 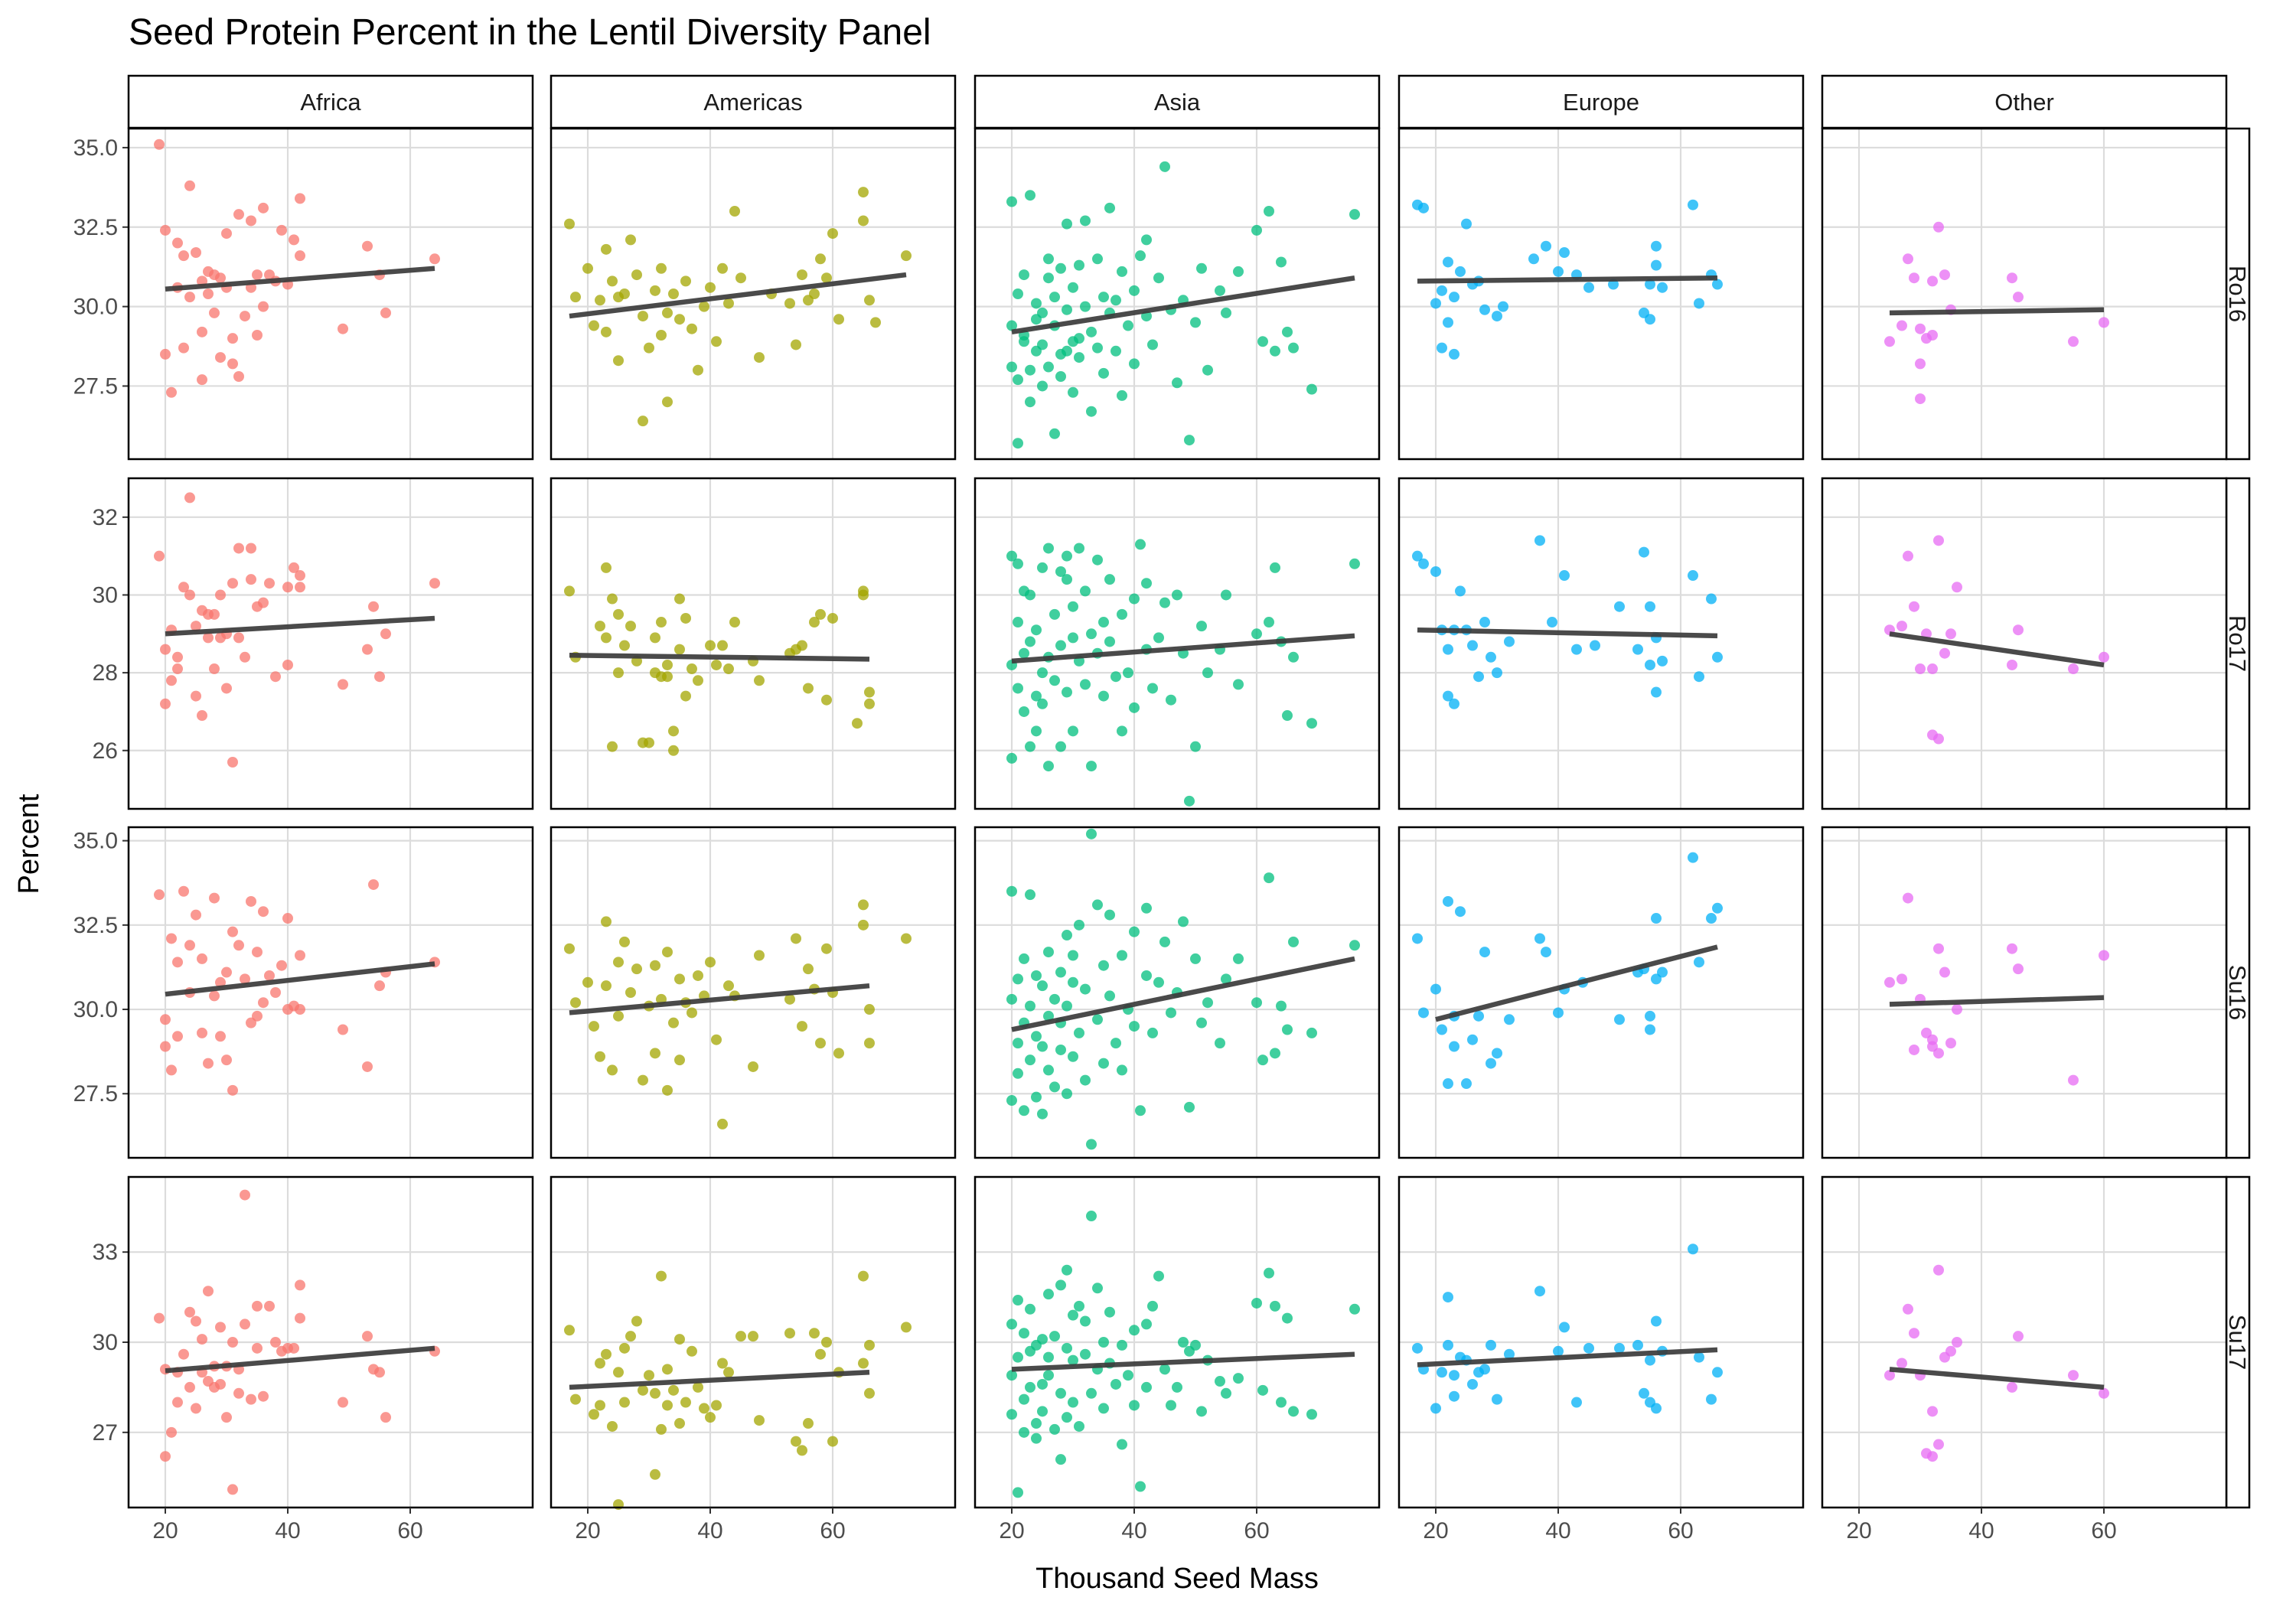 I want to click on facet-strip-label-ro17: Ro17, so click(x=2237, y=643).